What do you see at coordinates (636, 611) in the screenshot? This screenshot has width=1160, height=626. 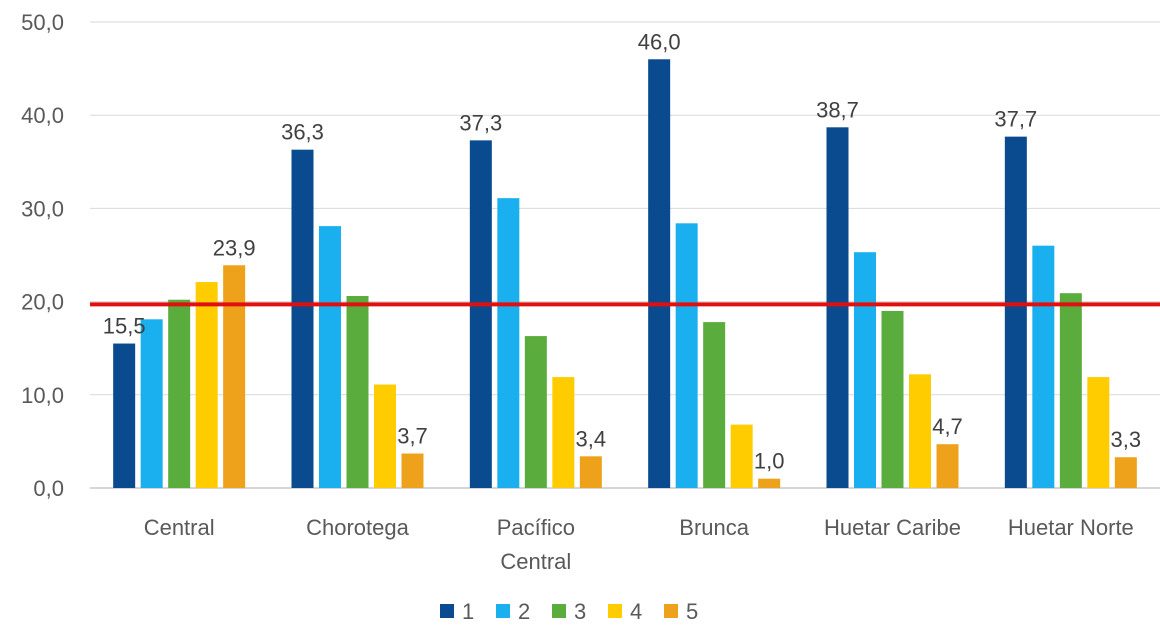 I see `legend-label: 4` at bounding box center [636, 611].